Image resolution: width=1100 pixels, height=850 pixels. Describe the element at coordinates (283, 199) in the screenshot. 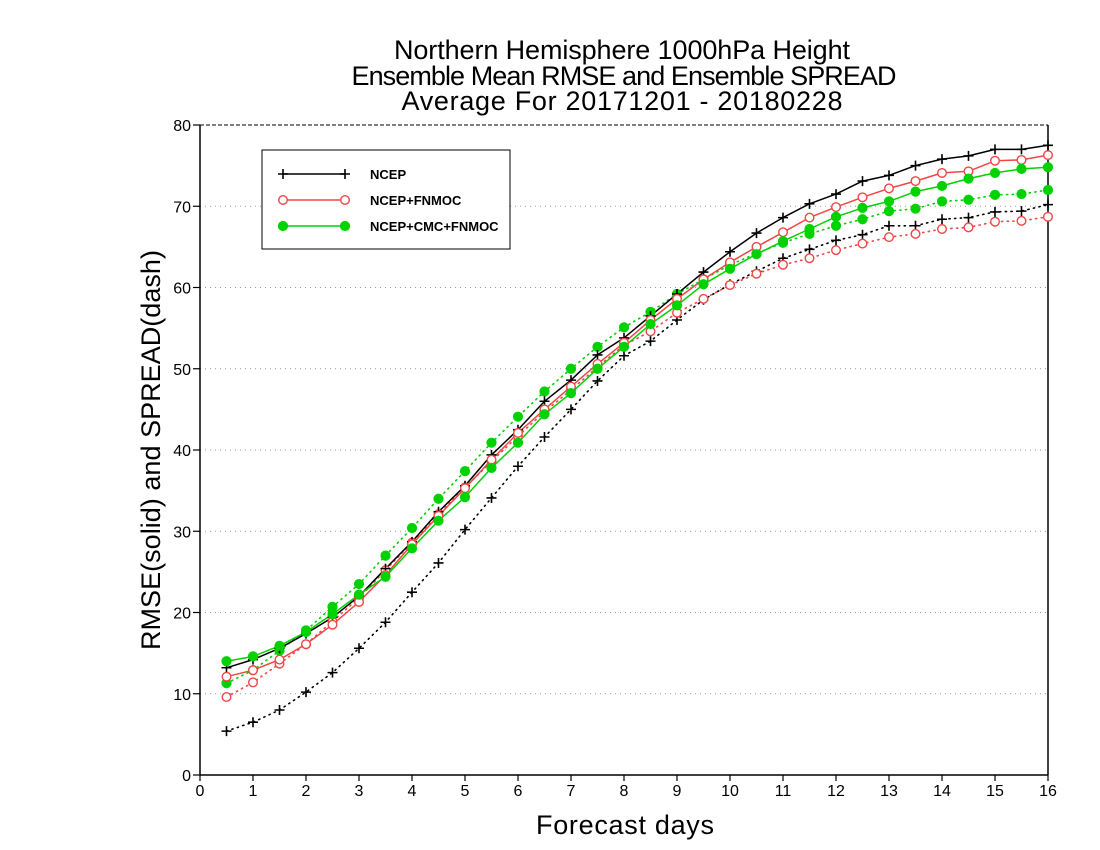

I see `legend-marker-ncep-fnmoc` at that location.